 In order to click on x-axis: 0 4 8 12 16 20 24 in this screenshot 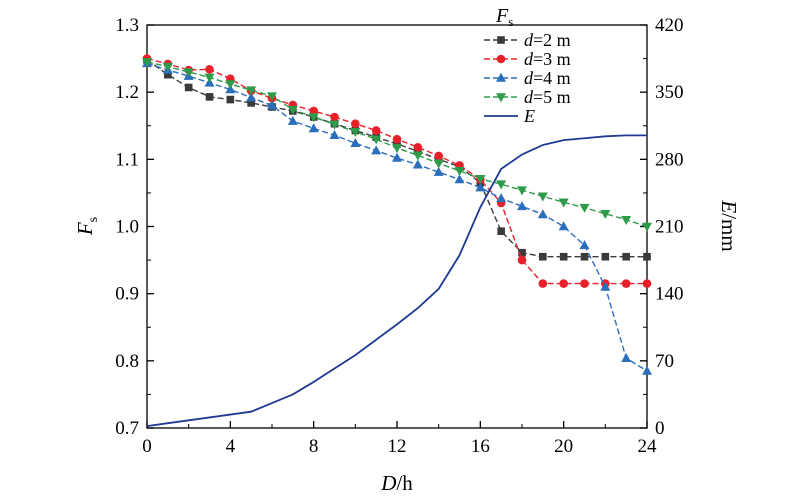, I will do `click(399, 439)`.